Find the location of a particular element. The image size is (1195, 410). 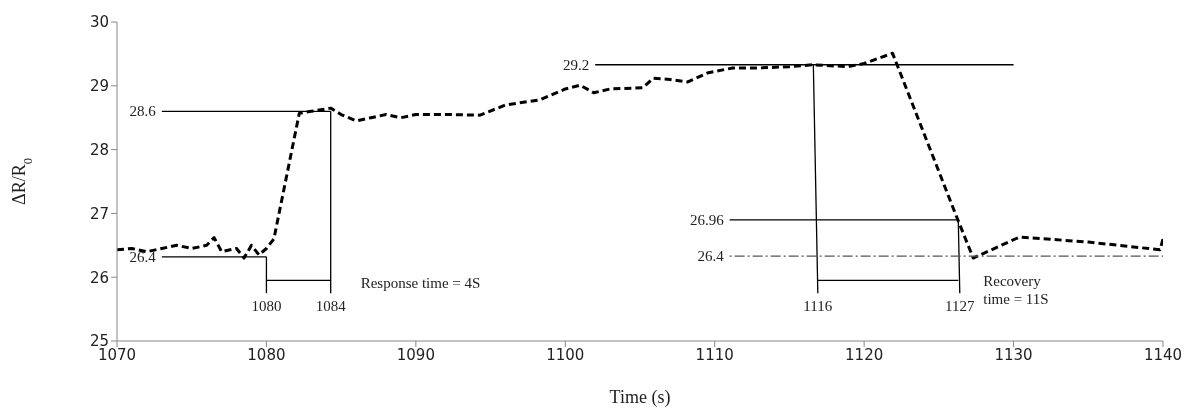

x-tick-label: 1090 is located at coordinates (415, 354).